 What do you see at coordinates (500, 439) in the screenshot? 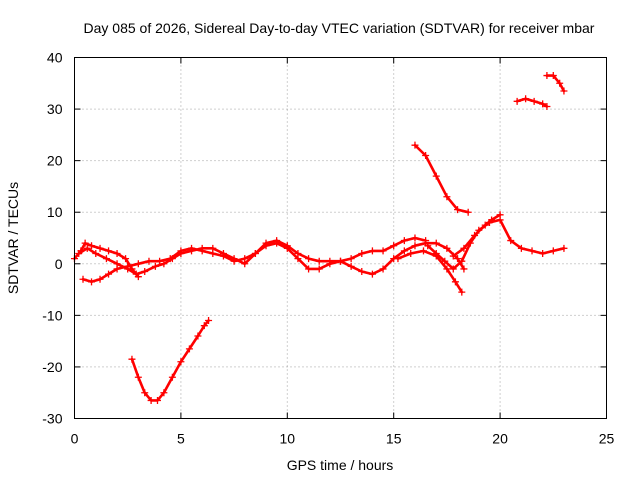
I see `x-tick-label: 20` at bounding box center [500, 439].